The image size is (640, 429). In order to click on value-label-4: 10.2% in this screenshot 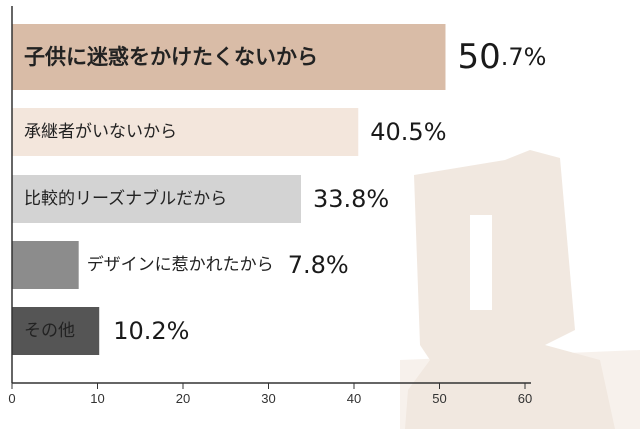, I will do `click(151, 331)`.